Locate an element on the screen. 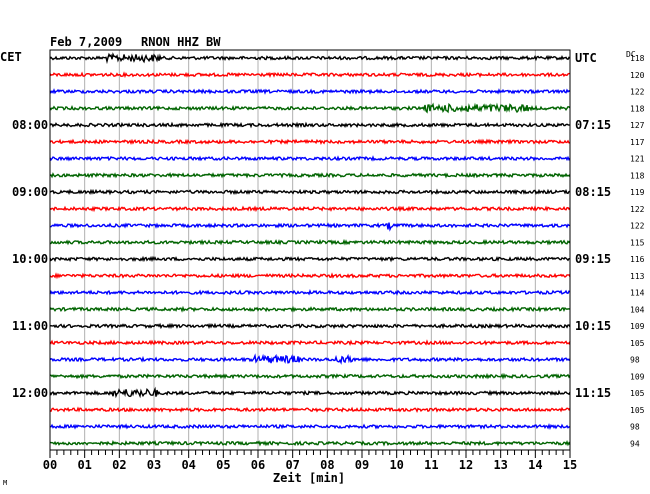 Image resolution: width=650 pixels, height=494 pixels. left-hour-label: 09:00 is located at coordinates (30, 192).